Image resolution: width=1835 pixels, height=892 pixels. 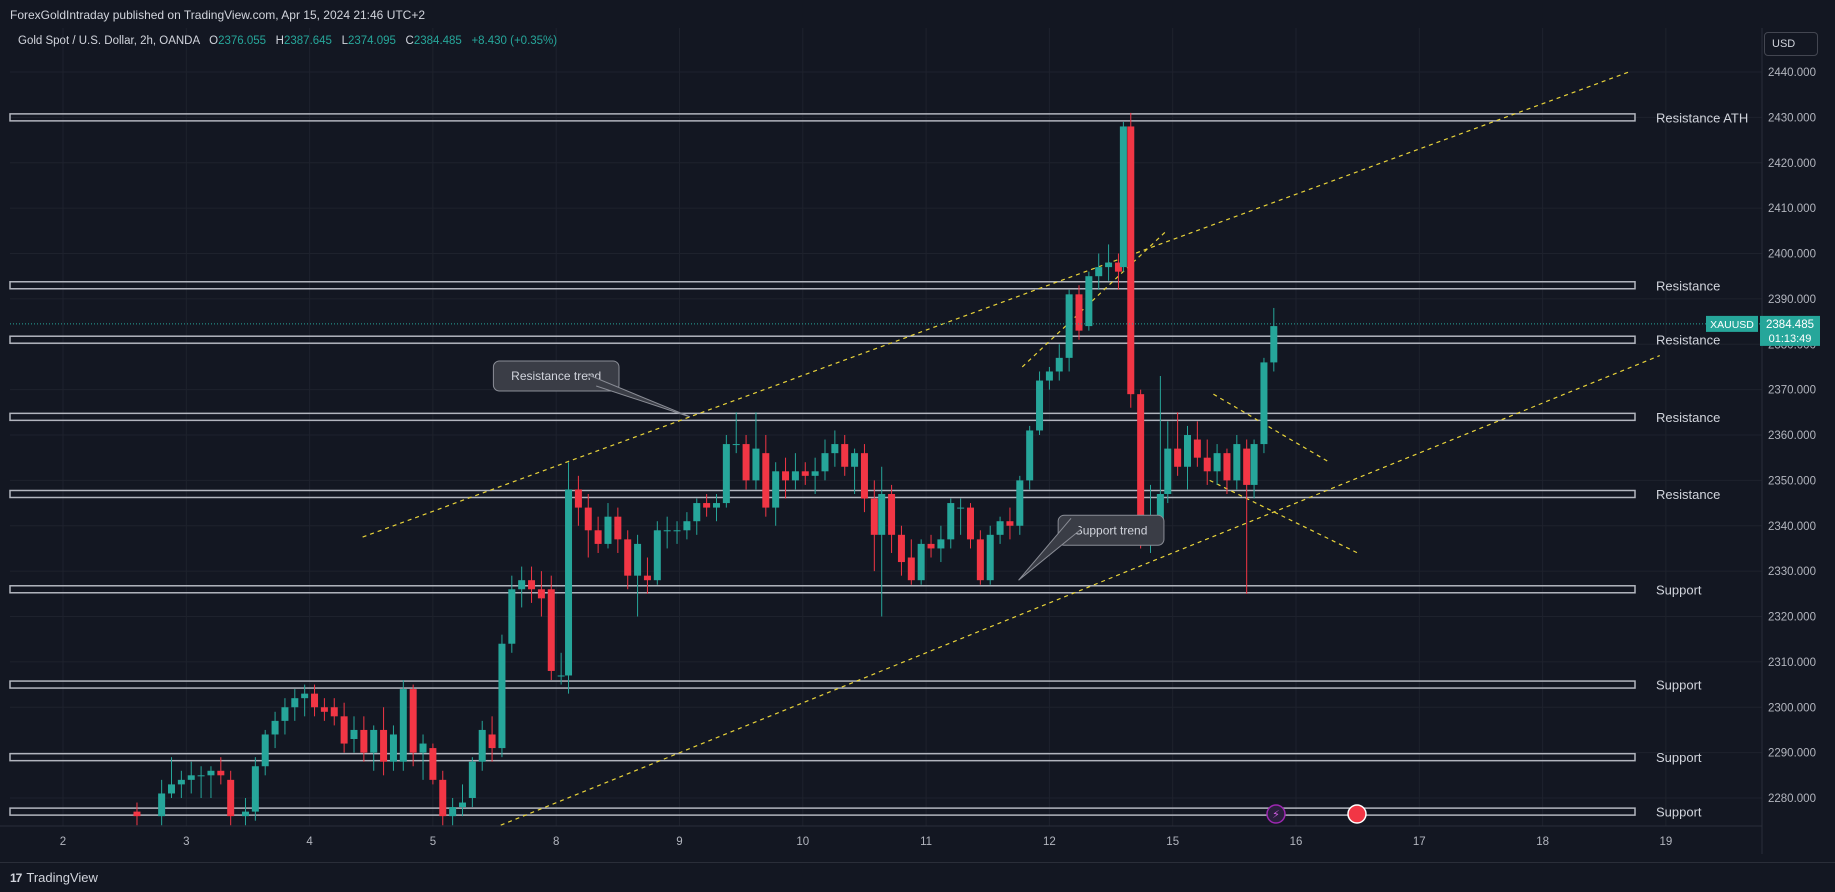 I want to click on price-tick-label: 2370.000, so click(x=1792, y=391).